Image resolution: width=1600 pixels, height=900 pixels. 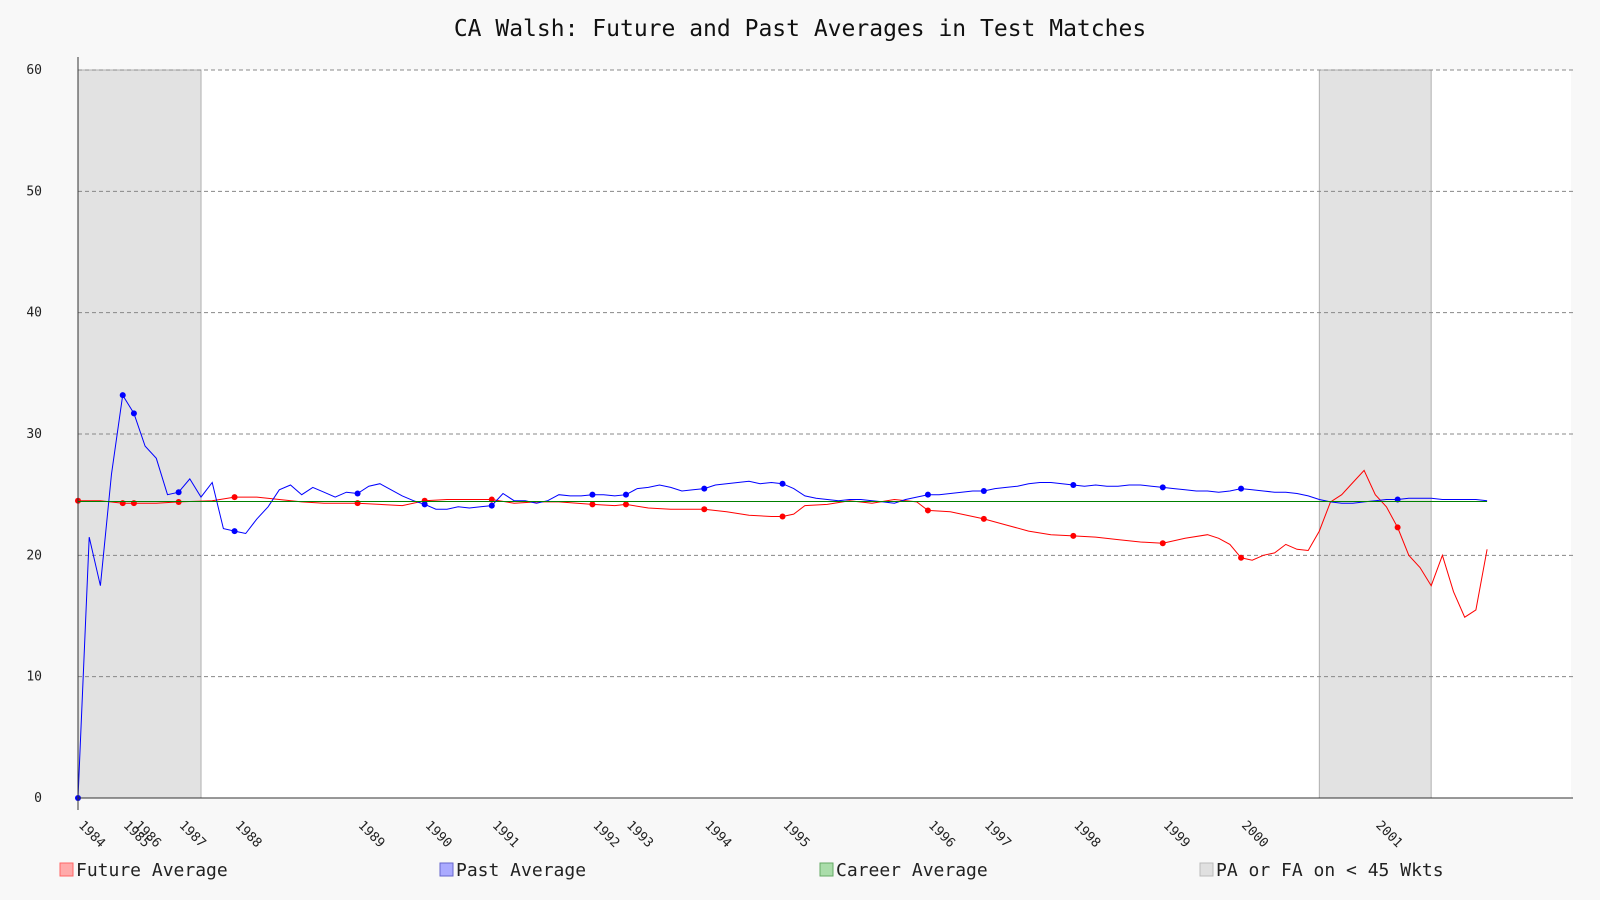 What do you see at coordinates (1330, 870) in the screenshot?
I see `legend-label: PA or FA on < 45 Wkts` at bounding box center [1330, 870].